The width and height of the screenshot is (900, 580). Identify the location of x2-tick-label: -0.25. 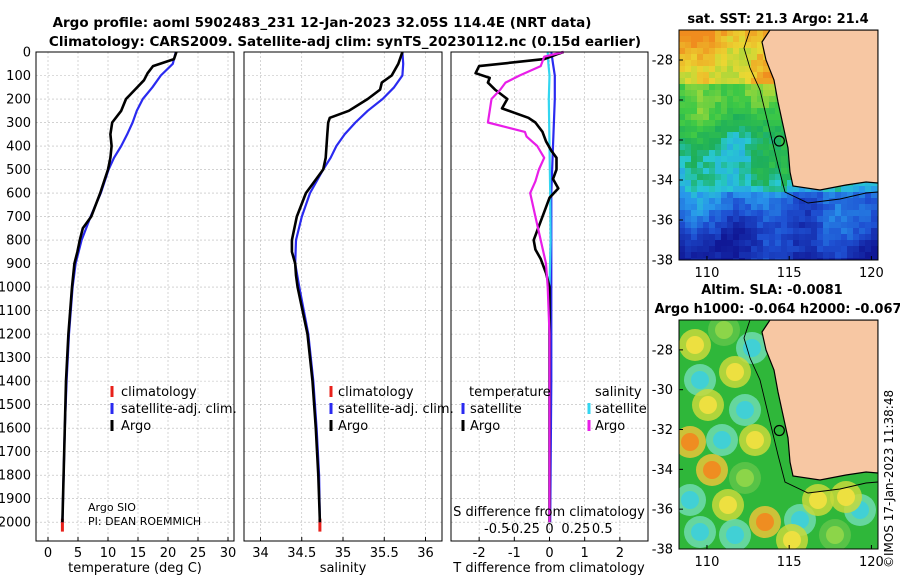
(523, 529).